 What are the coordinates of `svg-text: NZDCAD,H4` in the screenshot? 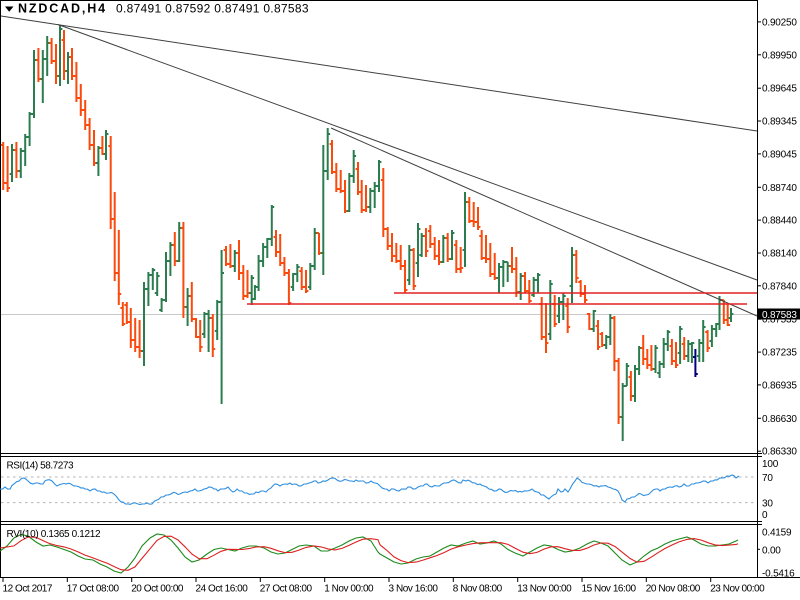 It's located at (62, 9).